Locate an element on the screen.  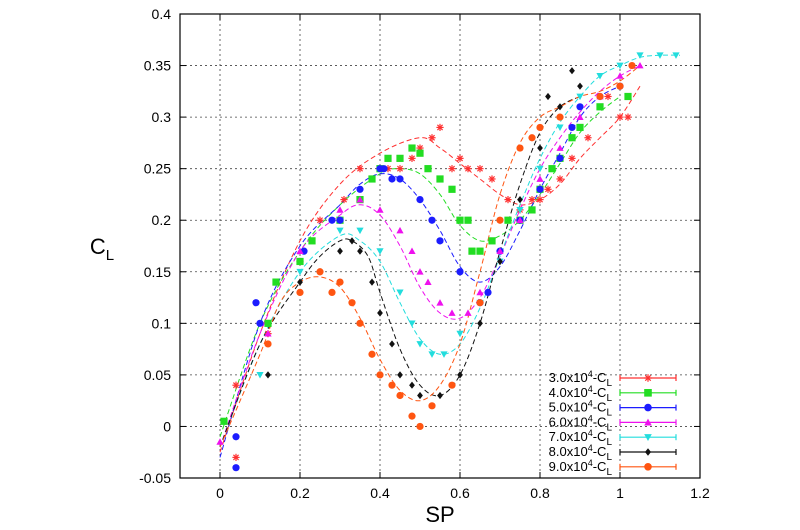
y-tick-label: 0.1 is located at coordinates (162, 323).